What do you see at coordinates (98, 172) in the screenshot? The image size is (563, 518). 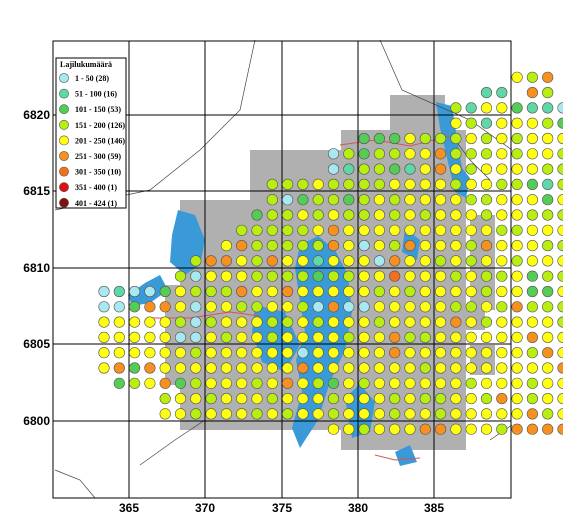 I see `legend-label: 301 - 350 (10)` at bounding box center [98, 172].